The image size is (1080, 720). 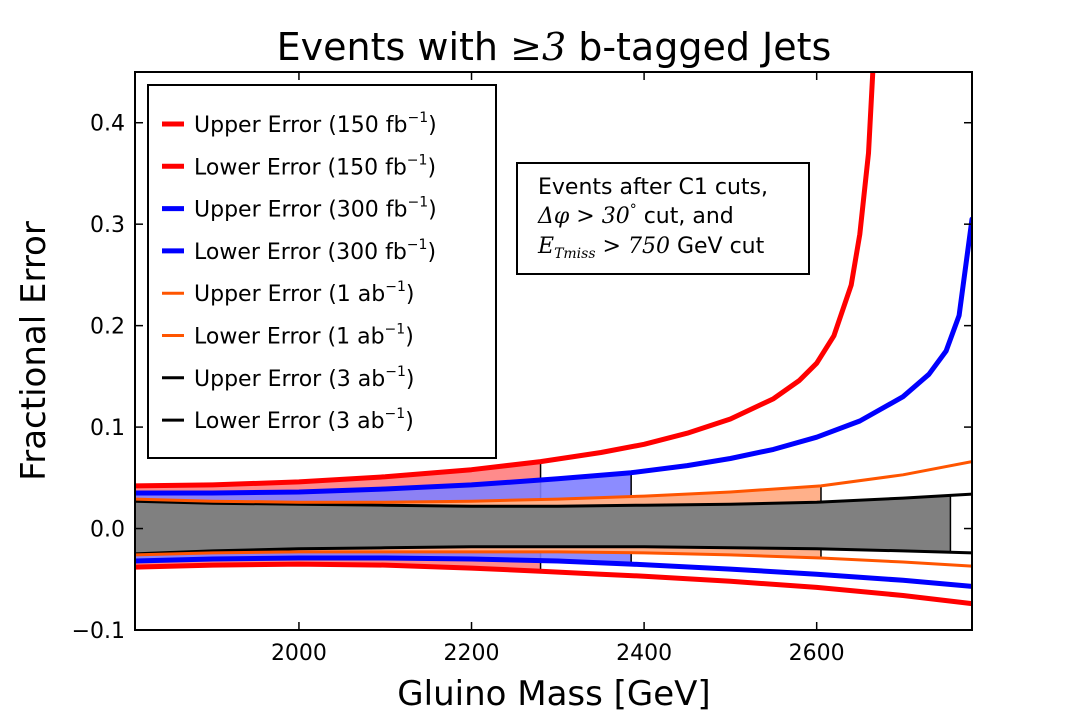 I want to click on legend-label: Upper Error (3 ab−1), so click(x=304, y=378).